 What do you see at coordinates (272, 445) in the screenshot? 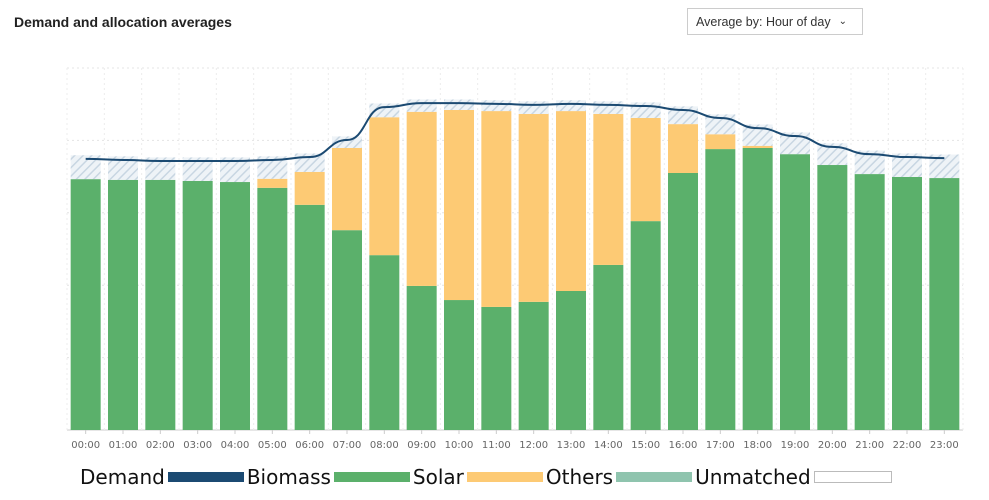
I see `x-tick-label: 05:00` at bounding box center [272, 445].